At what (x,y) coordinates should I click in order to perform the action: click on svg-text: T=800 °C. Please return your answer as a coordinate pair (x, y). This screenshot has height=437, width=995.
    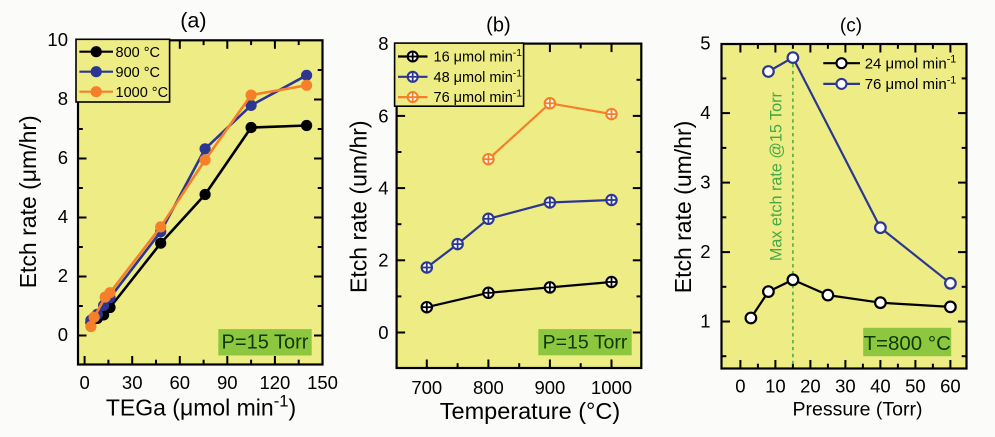
    Looking at the image, I should click on (907, 343).